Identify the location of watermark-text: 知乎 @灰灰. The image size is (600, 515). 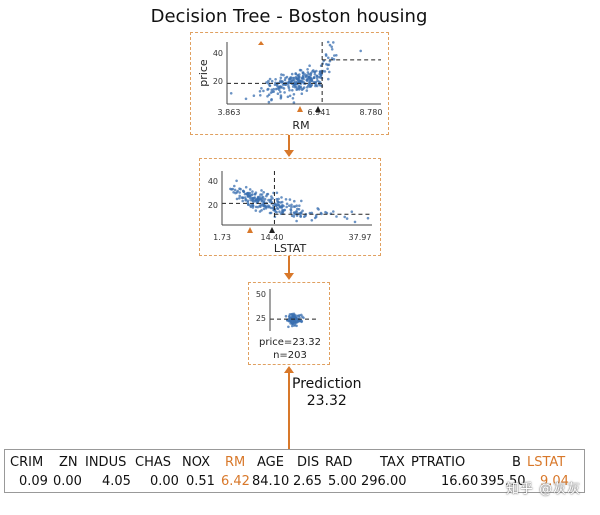
(544, 489).